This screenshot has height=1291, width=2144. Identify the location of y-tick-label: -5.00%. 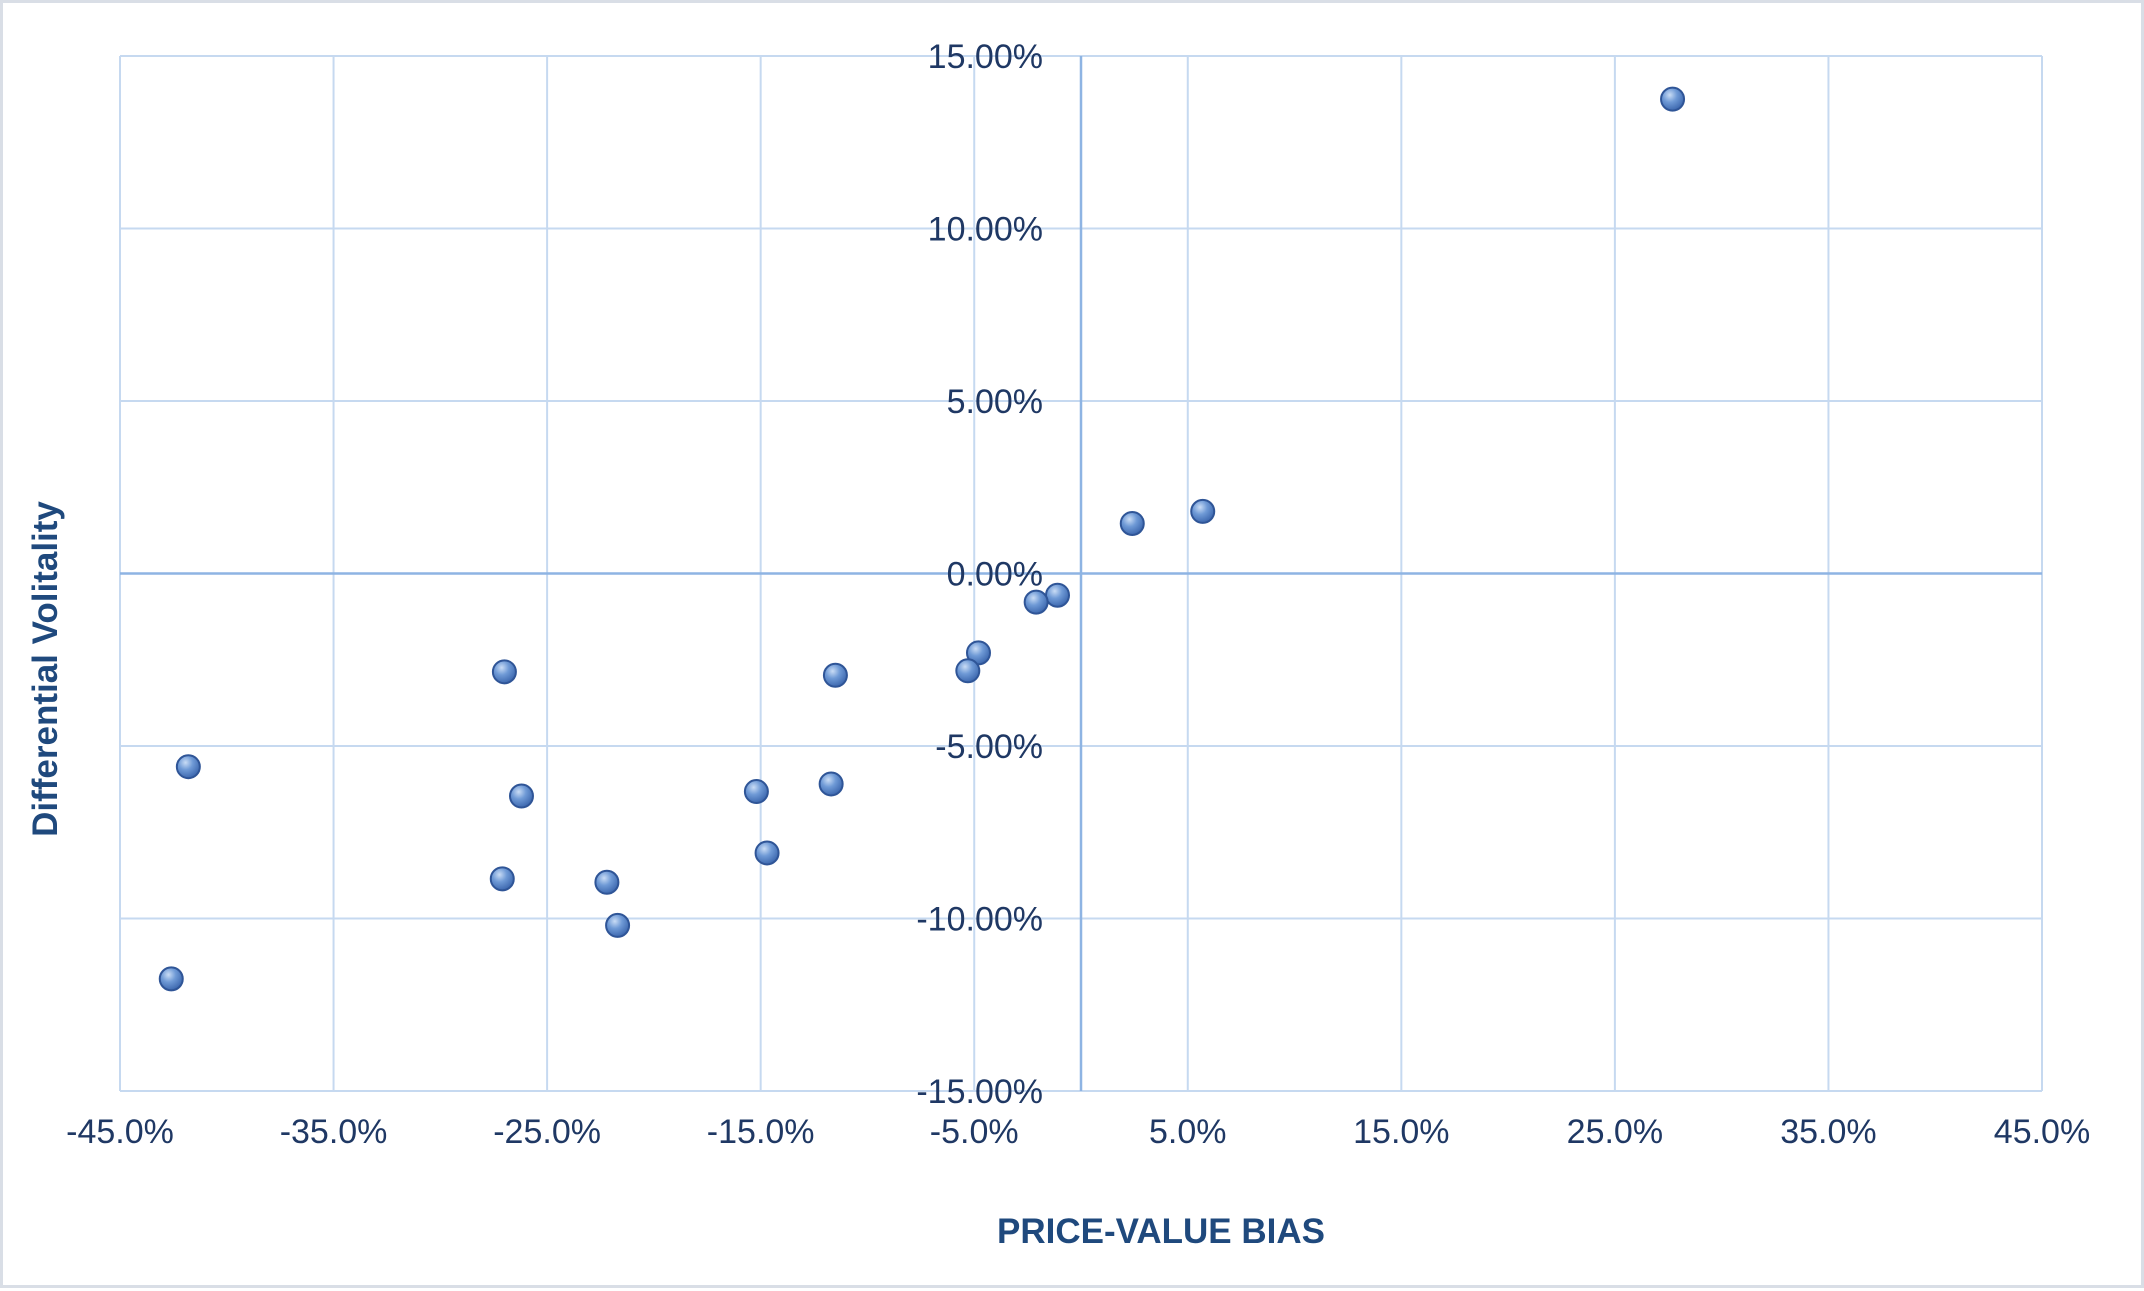
(989, 747).